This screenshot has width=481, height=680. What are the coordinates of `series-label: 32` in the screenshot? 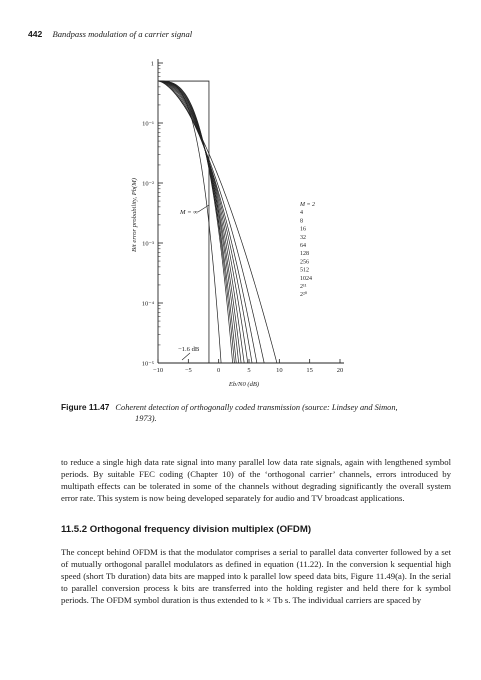 It's located at (303, 238).